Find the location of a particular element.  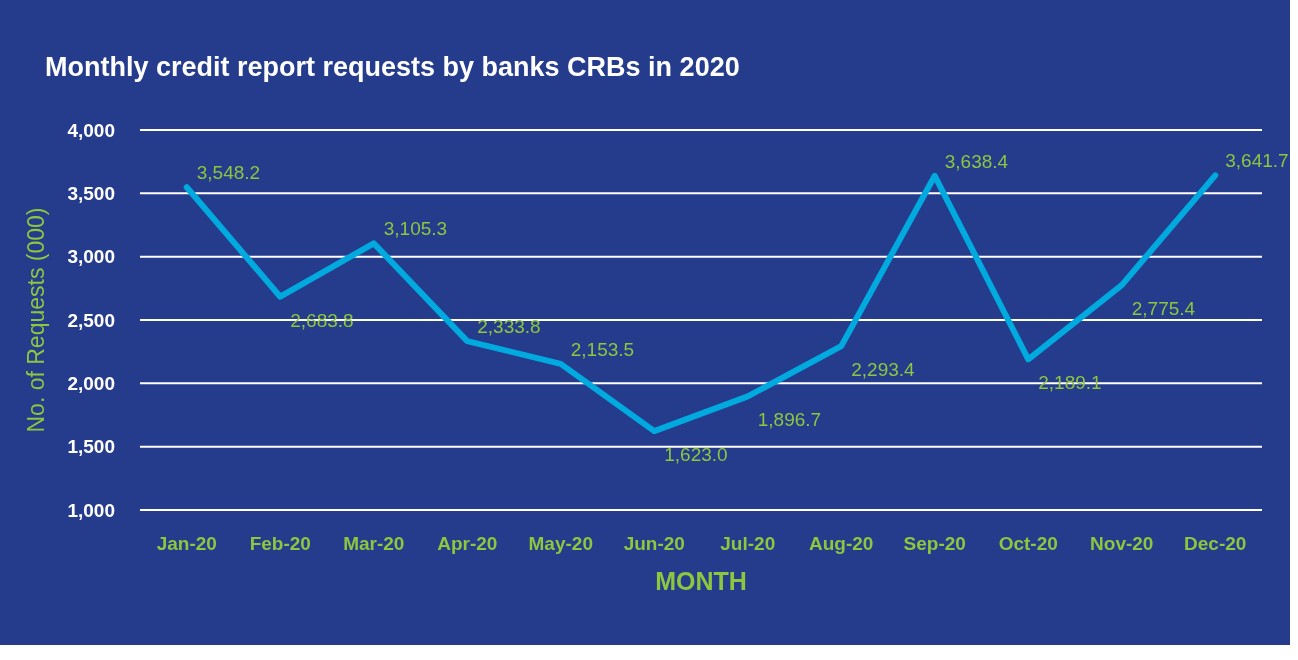

data-label: 2,775.4 is located at coordinates (1163, 309).